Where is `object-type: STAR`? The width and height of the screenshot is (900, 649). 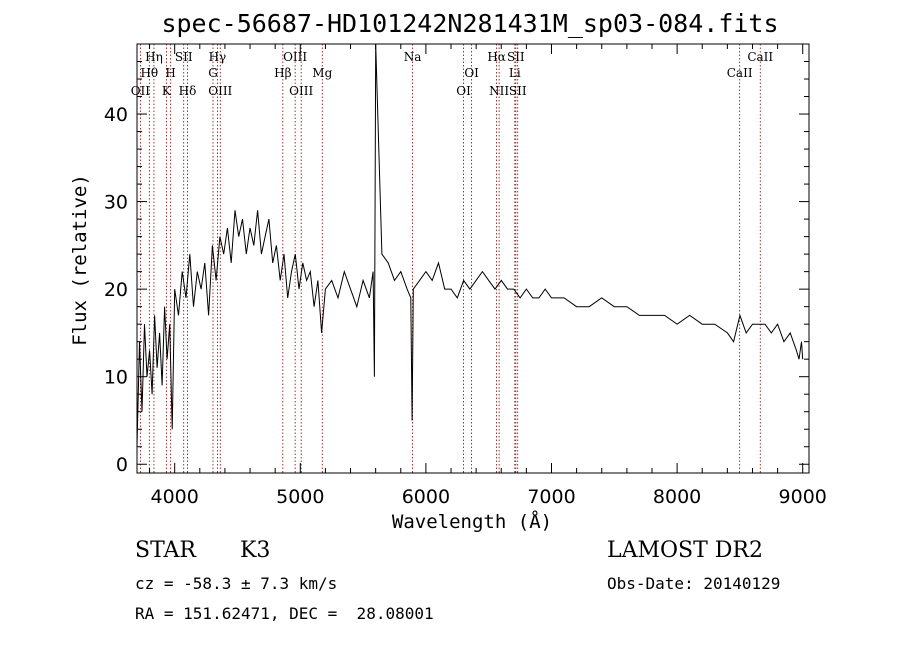 object-type: STAR is located at coordinates (165, 550).